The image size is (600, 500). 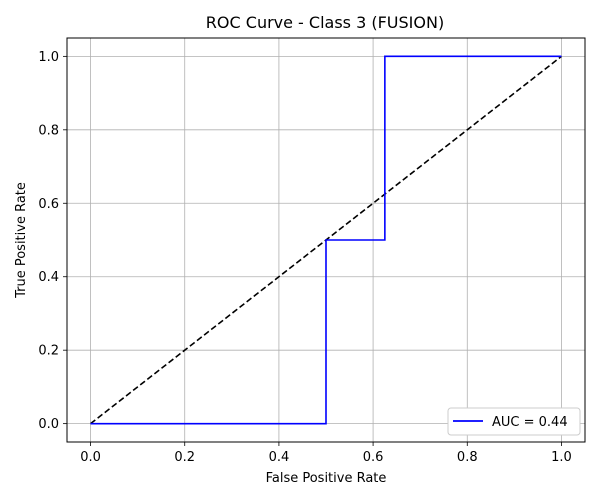 I want to click on x-tick-label: 0.2, so click(x=184, y=457).